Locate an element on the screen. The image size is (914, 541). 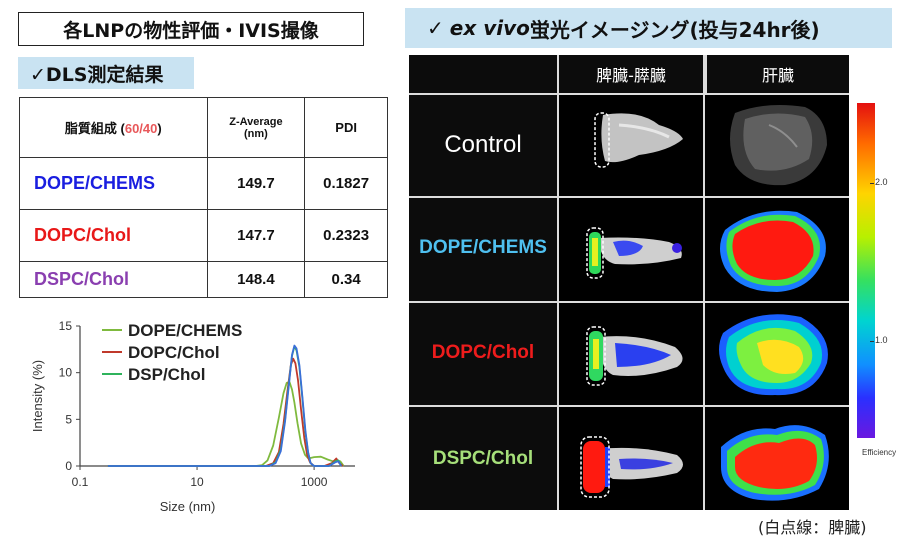
chart-lines is located at coordinates (226, 405).